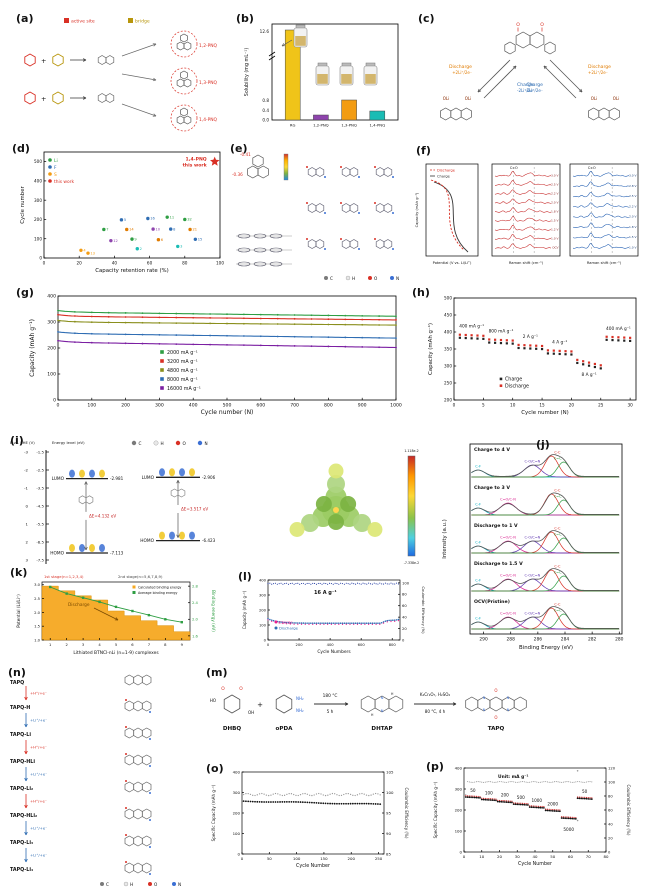 This screenshot has width=650, height=894. What do you see at coordinates (58, 479) in the screenshot?
I see `svg-text: LUMO` at bounding box center [58, 479].